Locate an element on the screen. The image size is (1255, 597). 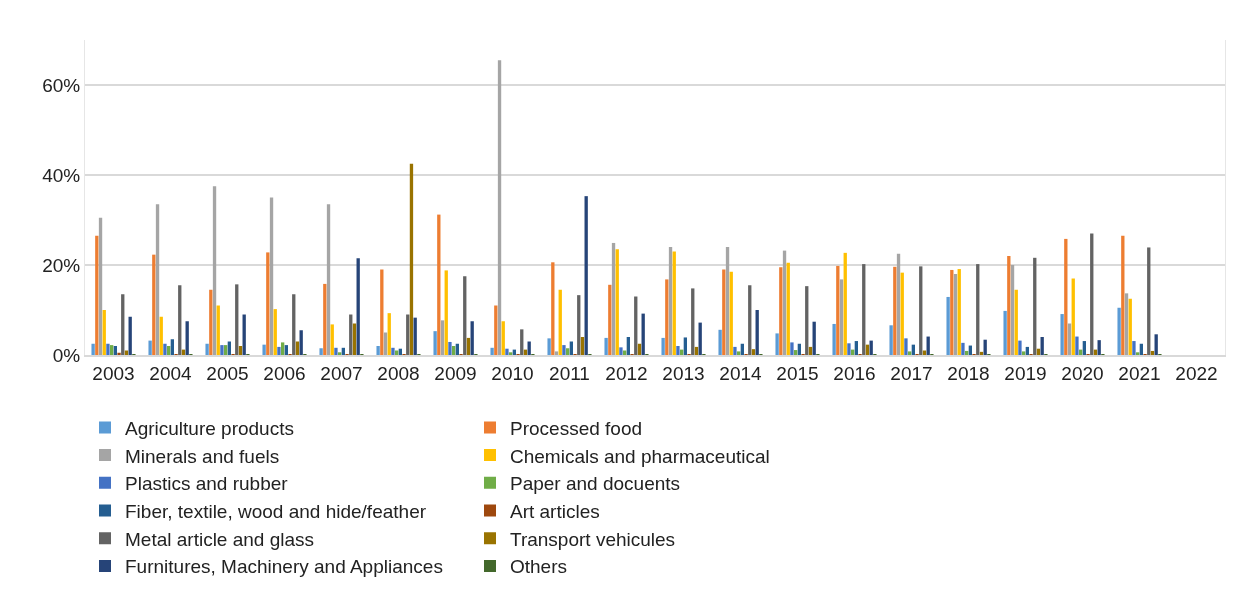
x-tick-label: 2016 is located at coordinates (854, 373).